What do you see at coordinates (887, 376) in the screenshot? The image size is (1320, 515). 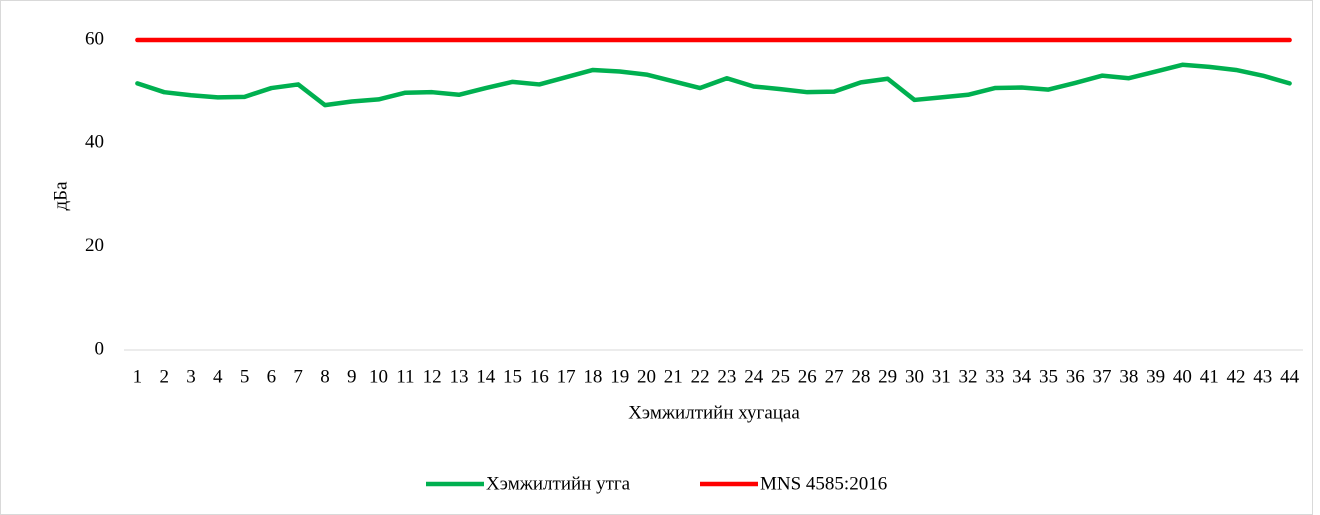 I see `x-tick-label: 29` at bounding box center [887, 376].